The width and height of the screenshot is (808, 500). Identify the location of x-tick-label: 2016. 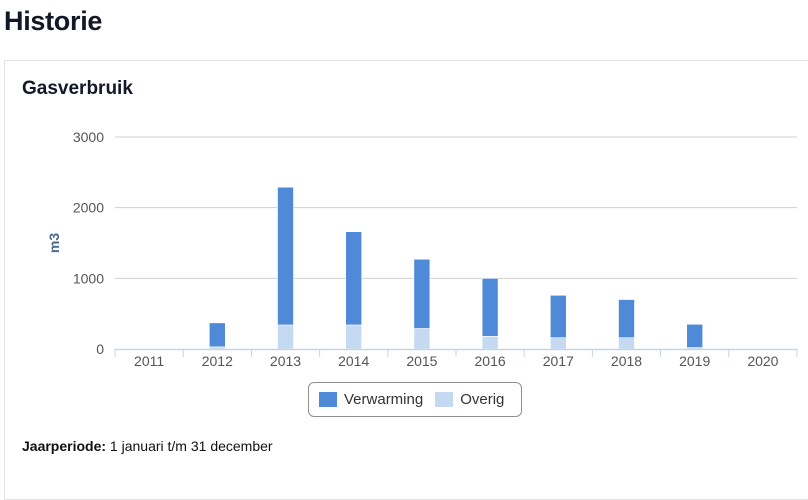
(490, 361).